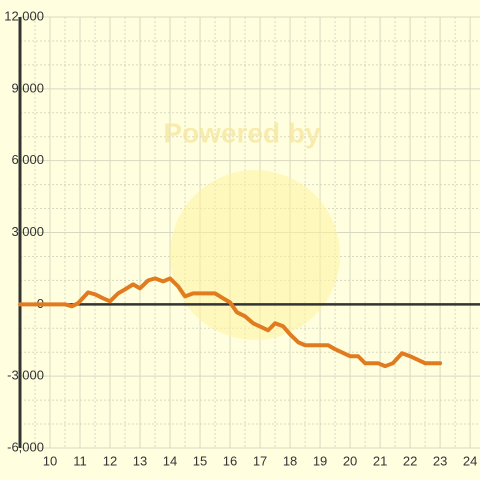 This screenshot has width=480, height=480. What do you see at coordinates (230, 460) in the screenshot?
I see `x-tick-label: 16` at bounding box center [230, 460].